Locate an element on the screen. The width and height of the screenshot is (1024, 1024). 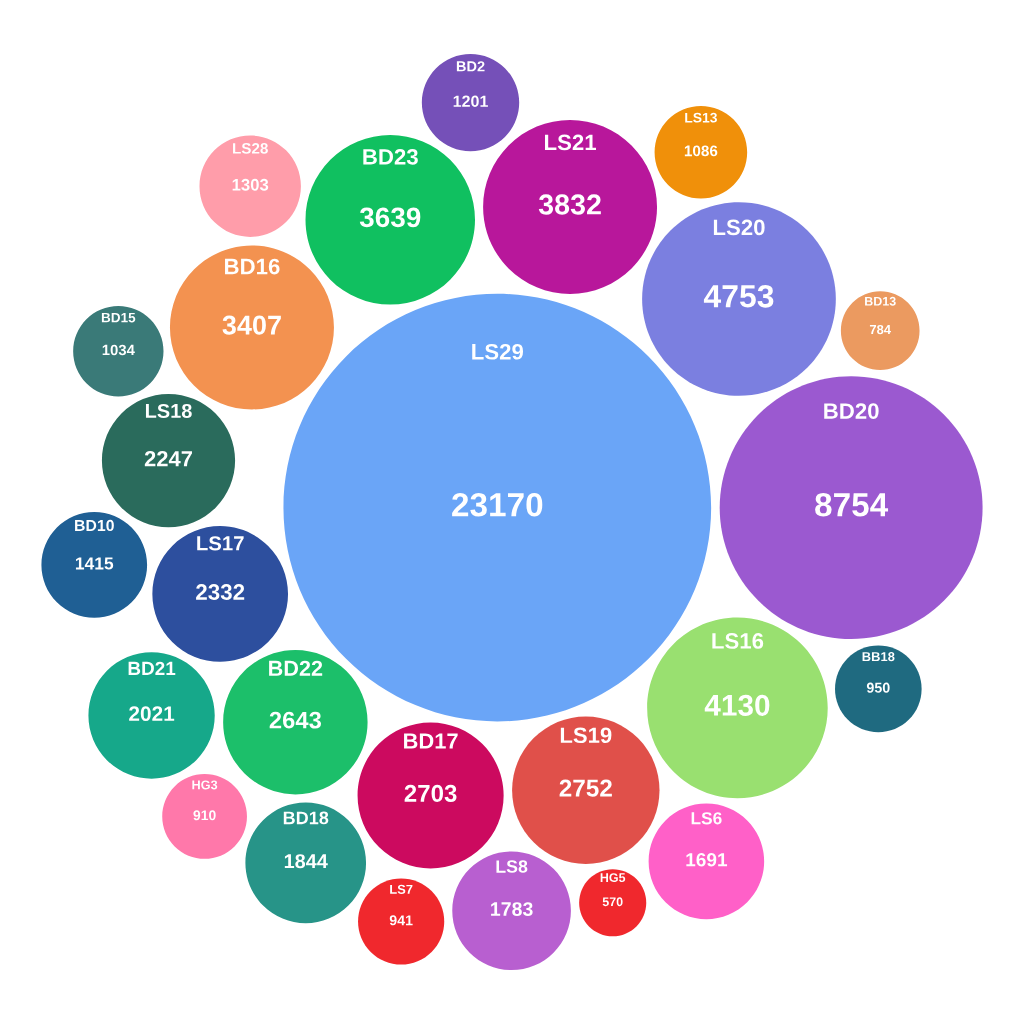
category-label: BD13 is located at coordinates (880, 301).